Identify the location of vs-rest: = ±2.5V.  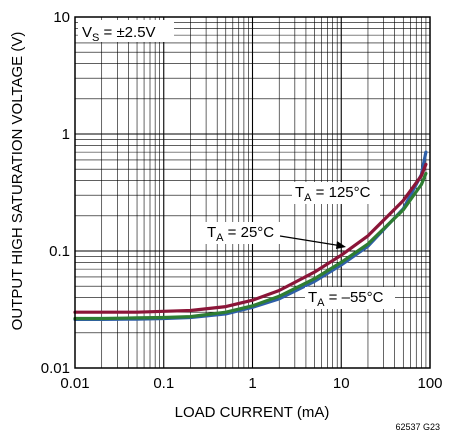
(127, 32).